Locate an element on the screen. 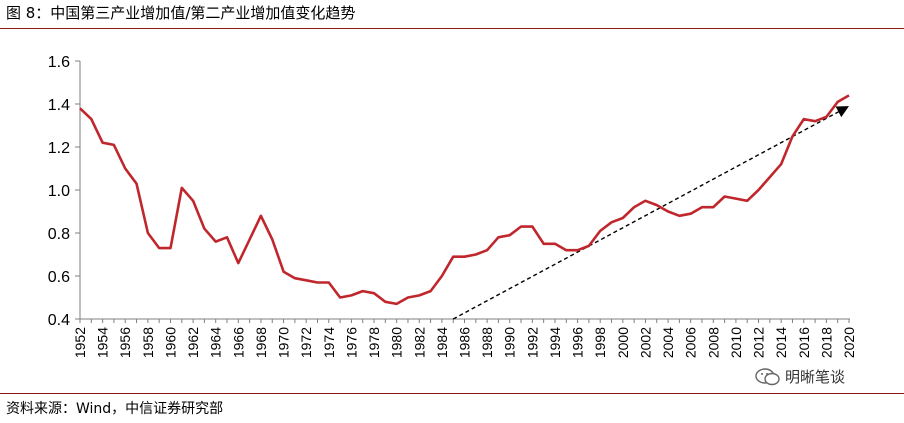  x-tick-label: 1974 is located at coordinates (329, 342).